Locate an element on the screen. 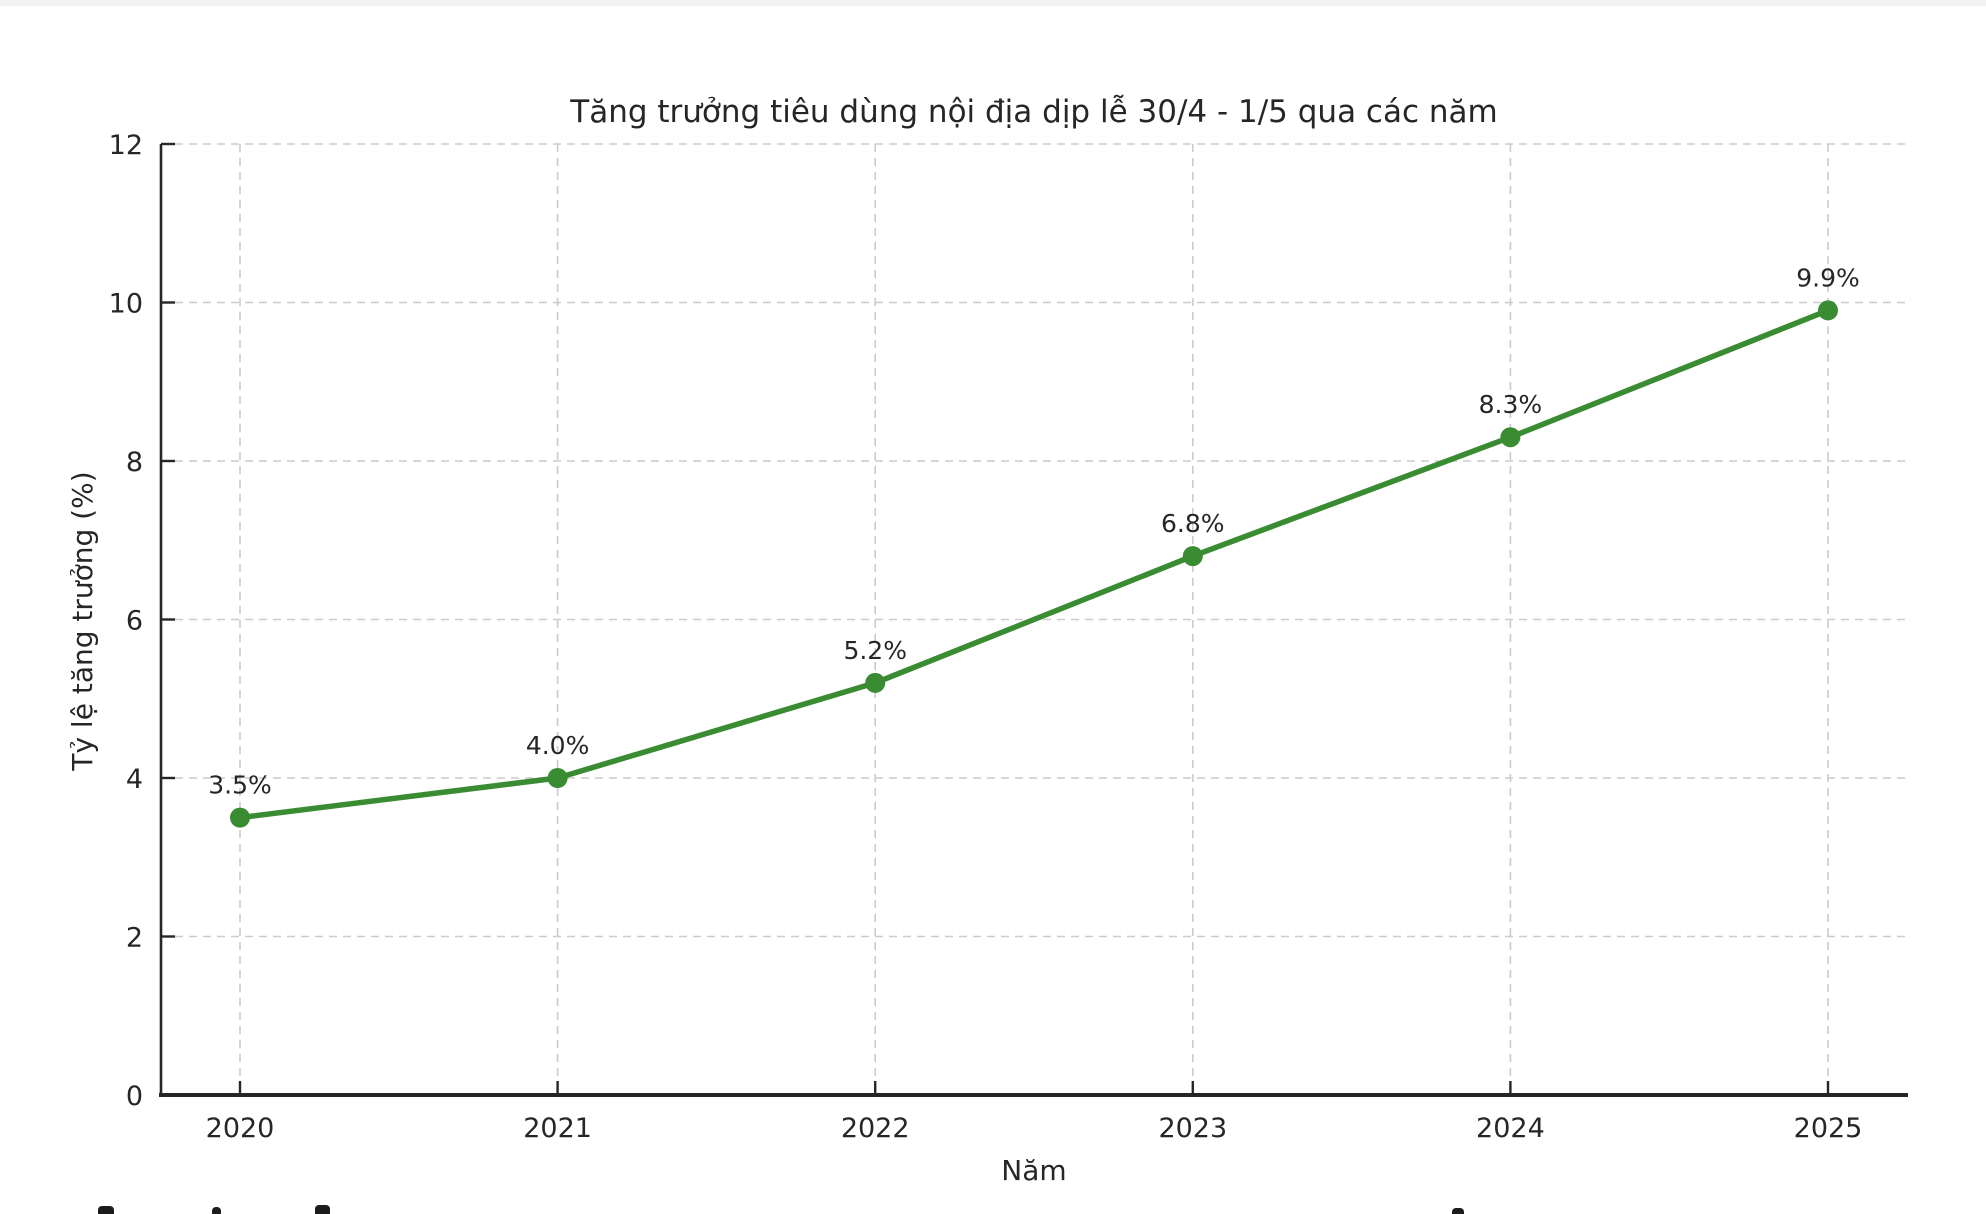  data-point-label: 5.2% is located at coordinates (875, 650).